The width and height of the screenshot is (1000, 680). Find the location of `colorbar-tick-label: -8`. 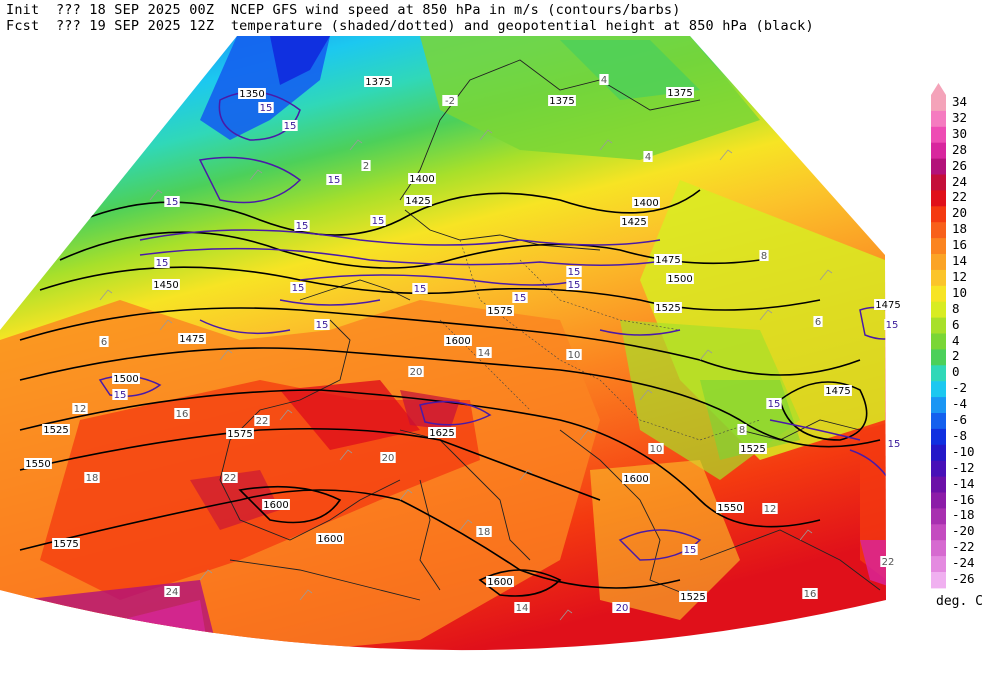

colorbar-tick-label: -8 is located at coordinates (960, 435).